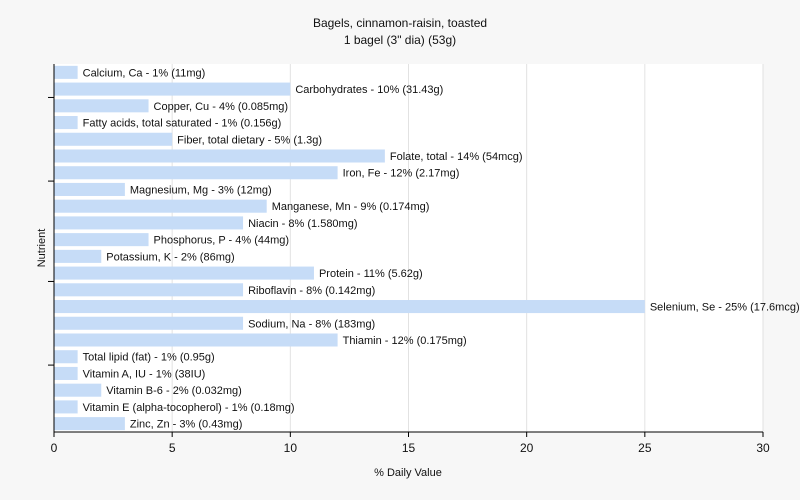 Image resolution: width=800 pixels, height=500 pixels. What do you see at coordinates (401, 174) in the screenshot?
I see `bar-label: Iron, Fe - 12% (2.17mg)` at bounding box center [401, 174].